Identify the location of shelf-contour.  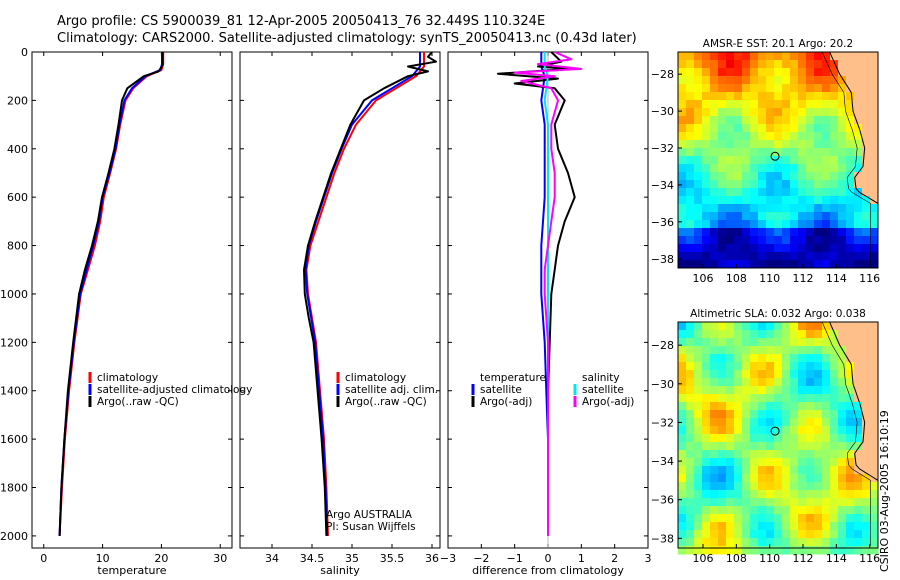
(846, 159).